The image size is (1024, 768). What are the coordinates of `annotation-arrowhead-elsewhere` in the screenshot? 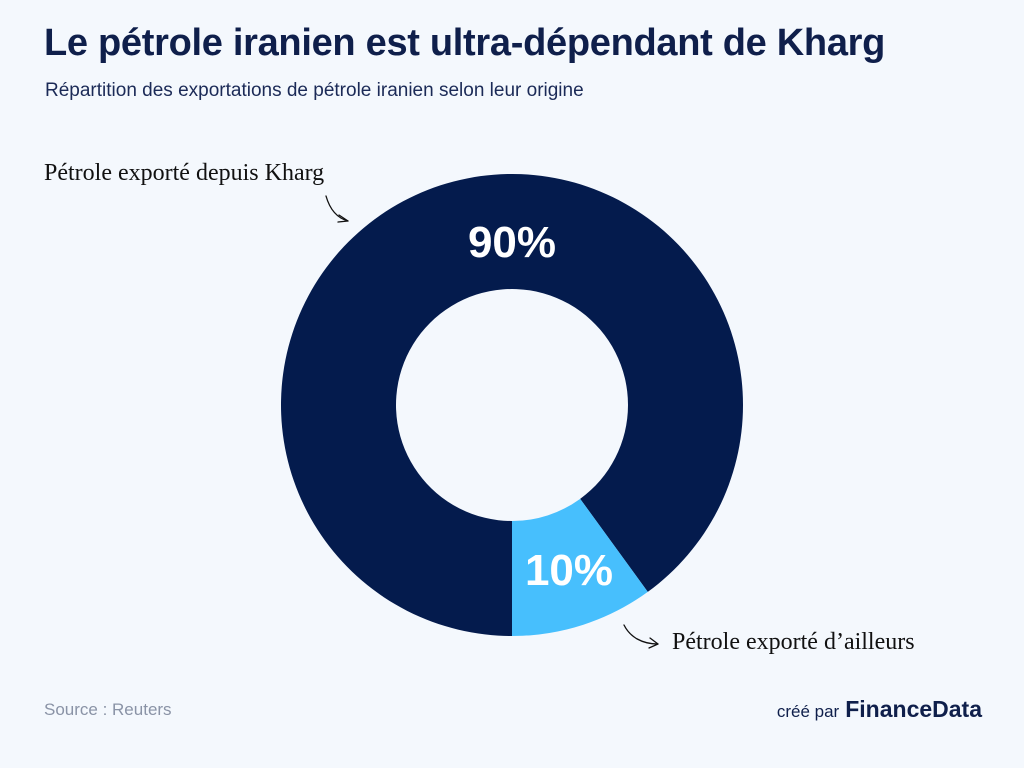 It's located at (653, 643).